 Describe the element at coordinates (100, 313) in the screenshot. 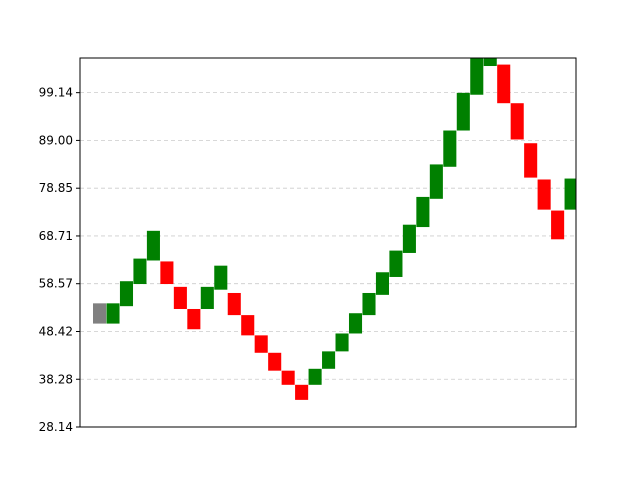

I see `brick-neutral` at that location.